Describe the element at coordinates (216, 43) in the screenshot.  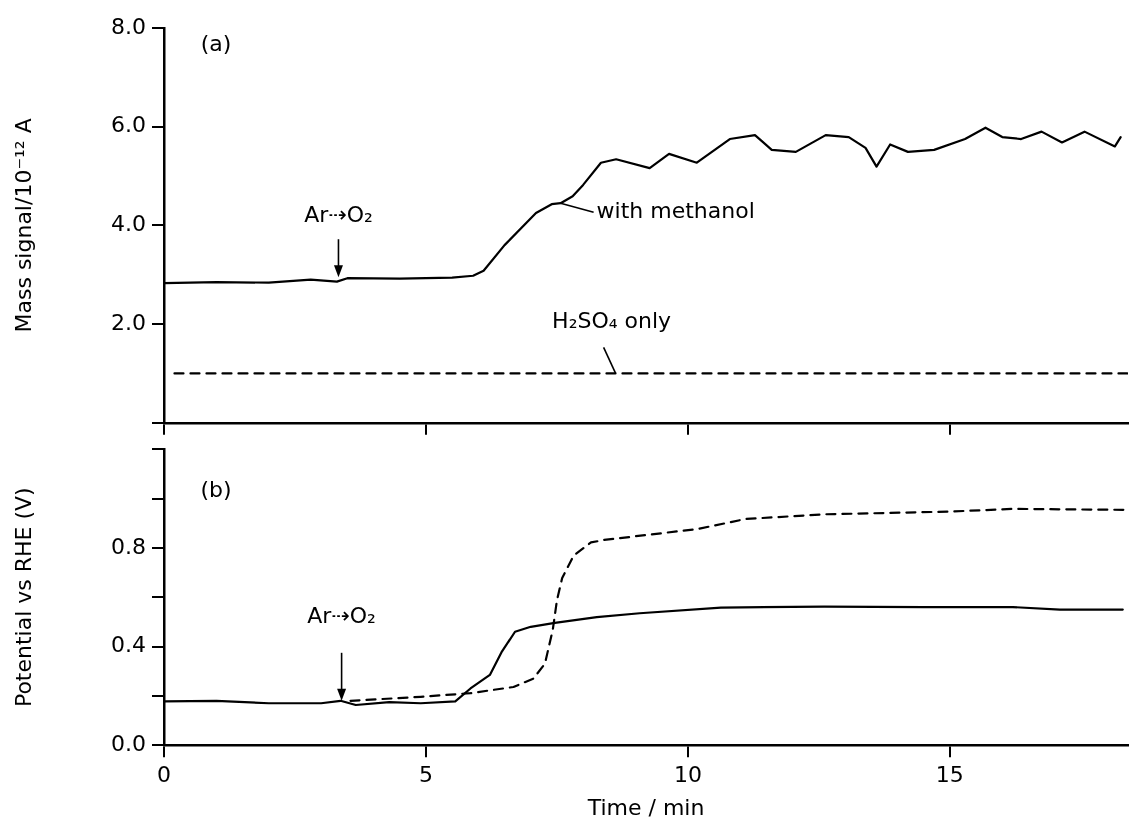
I see `annotation: (a)` at that location.